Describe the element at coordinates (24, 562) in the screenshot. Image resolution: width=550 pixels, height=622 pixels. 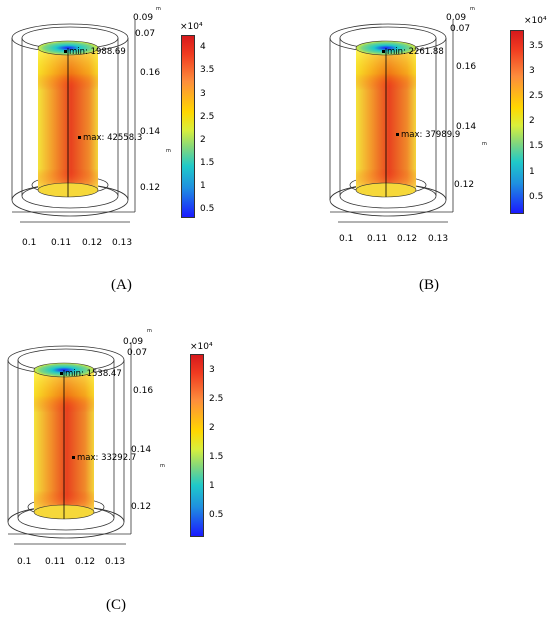
I see `x-tick-c-0: 0.1` at that location.